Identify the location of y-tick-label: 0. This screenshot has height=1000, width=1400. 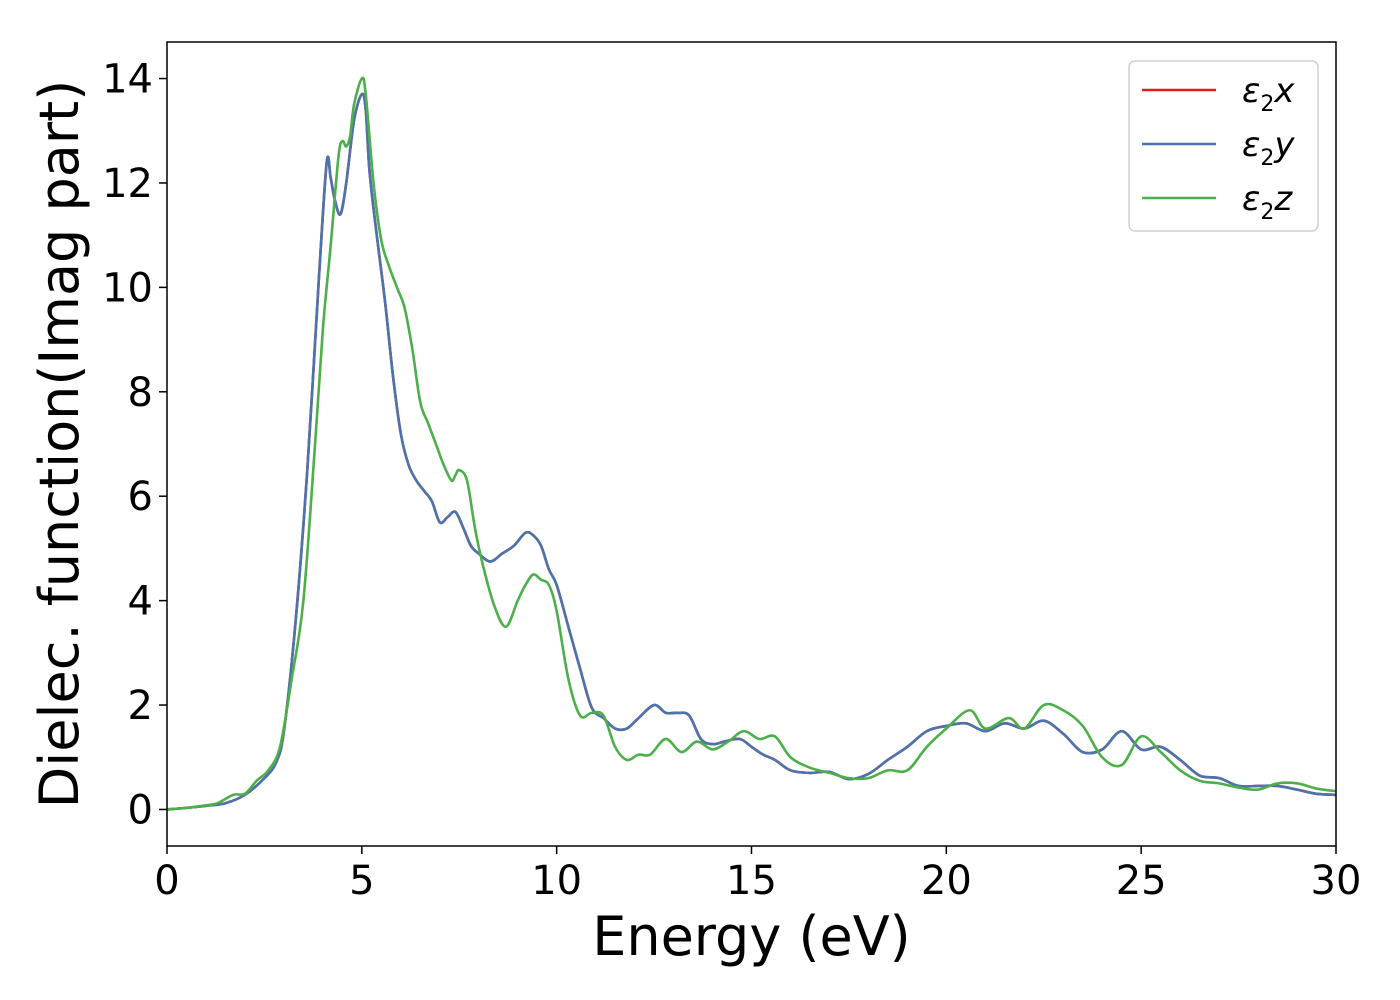
(140, 810).